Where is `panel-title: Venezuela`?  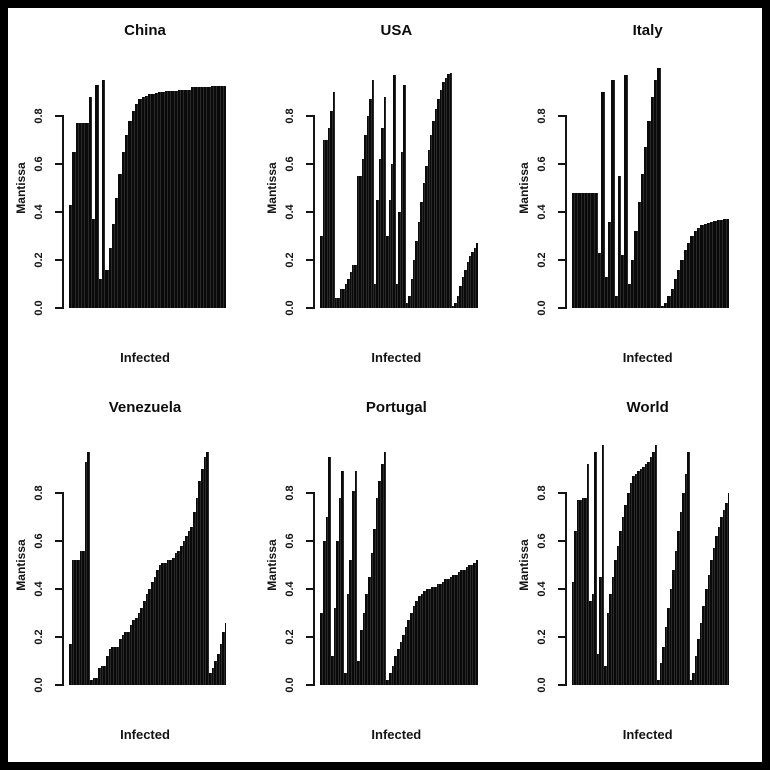 panel-title: Venezuela is located at coordinates (145, 407).